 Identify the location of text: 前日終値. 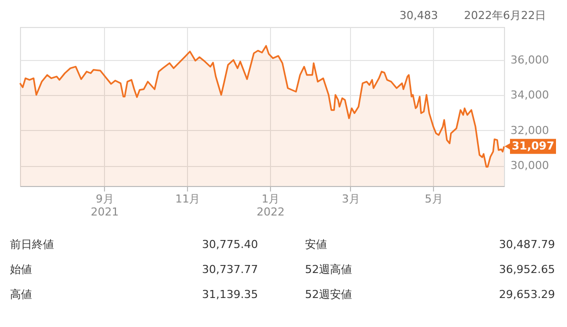
(32, 244).